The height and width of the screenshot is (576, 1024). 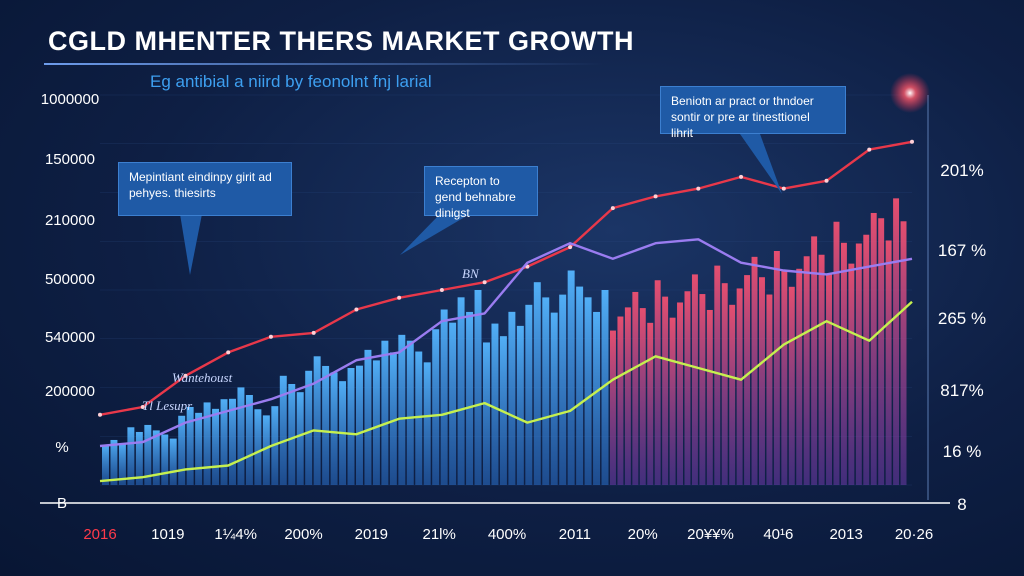 What do you see at coordinates (303, 534) in the screenshot?
I see `x-tick-label: 200%` at bounding box center [303, 534].